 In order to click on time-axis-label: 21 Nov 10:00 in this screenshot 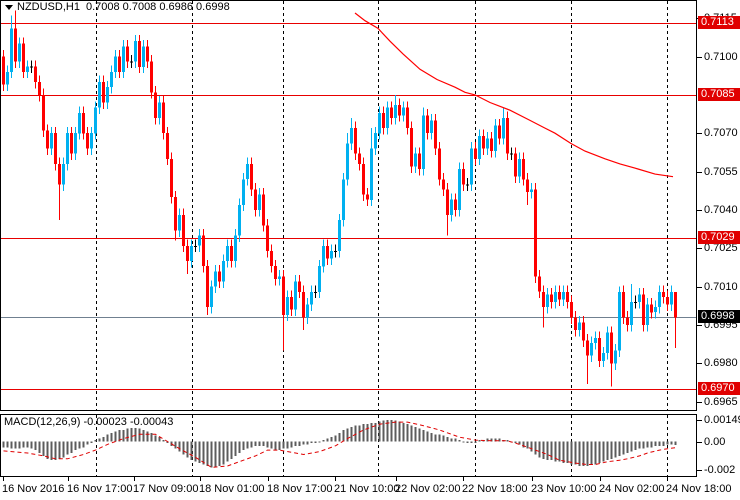, I will do `click(367, 489)`.